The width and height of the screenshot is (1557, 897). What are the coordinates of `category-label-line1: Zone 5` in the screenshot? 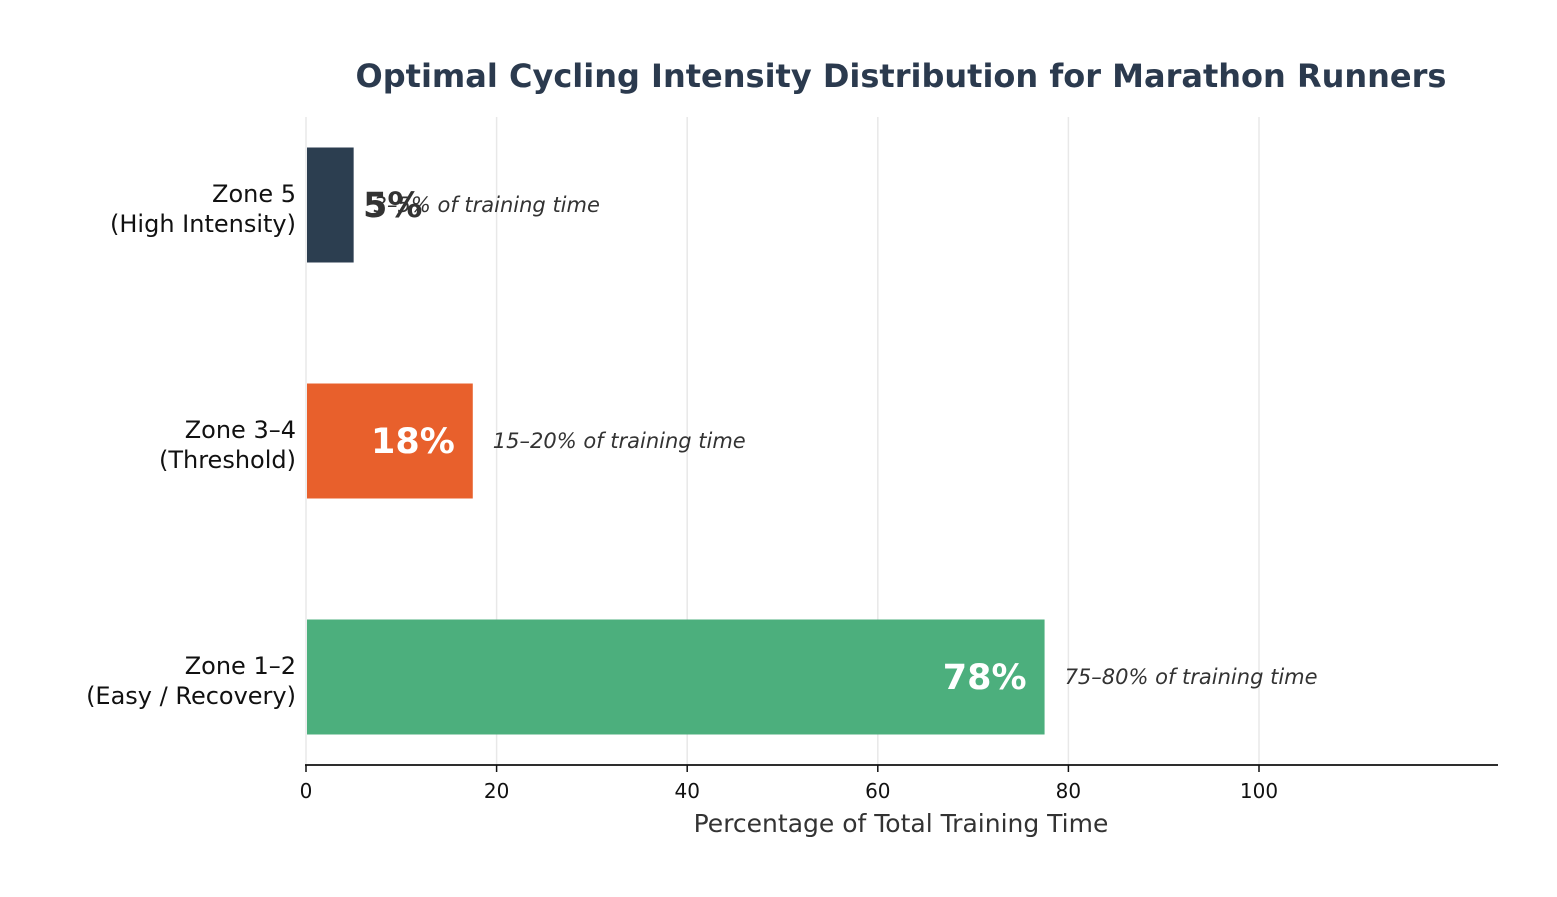 It's located at (254, 194).